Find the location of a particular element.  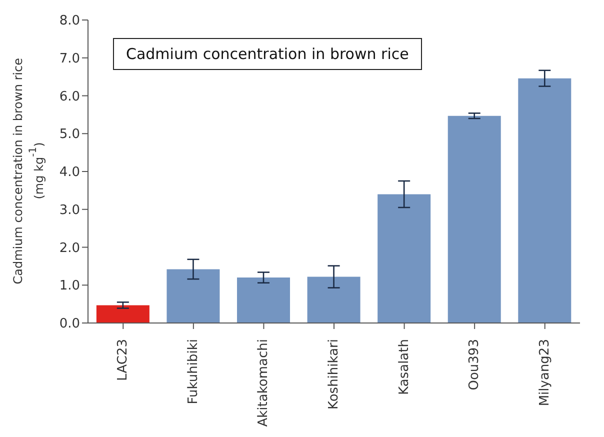

y-tick-label: 3.0 is located at coordinates (69, 210).